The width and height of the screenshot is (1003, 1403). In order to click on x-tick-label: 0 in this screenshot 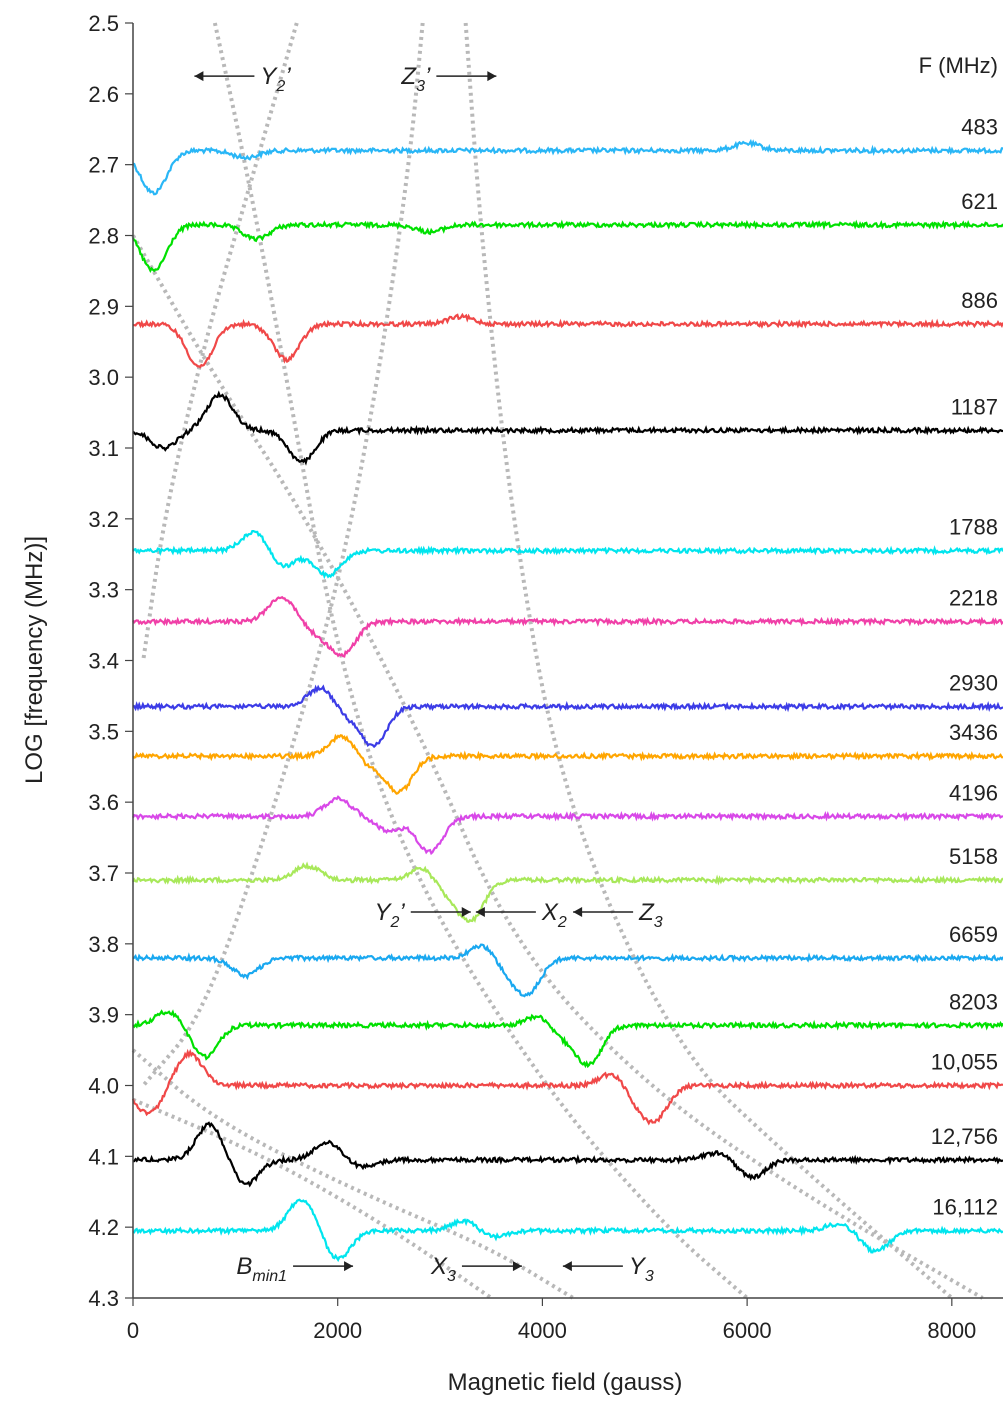, I will do `click(133, 1330)`.